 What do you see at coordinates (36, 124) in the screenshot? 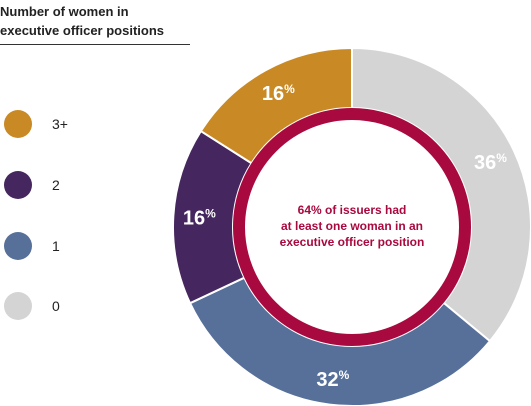
I see `legend-item-3plus: 3+` at bounding box center [36, 124].